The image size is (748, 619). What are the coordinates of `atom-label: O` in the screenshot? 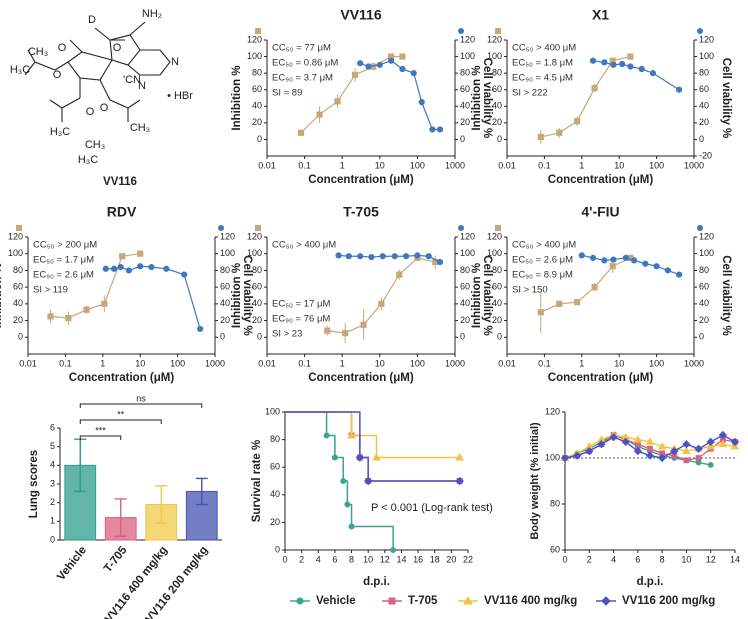 It's located at (90, 112).